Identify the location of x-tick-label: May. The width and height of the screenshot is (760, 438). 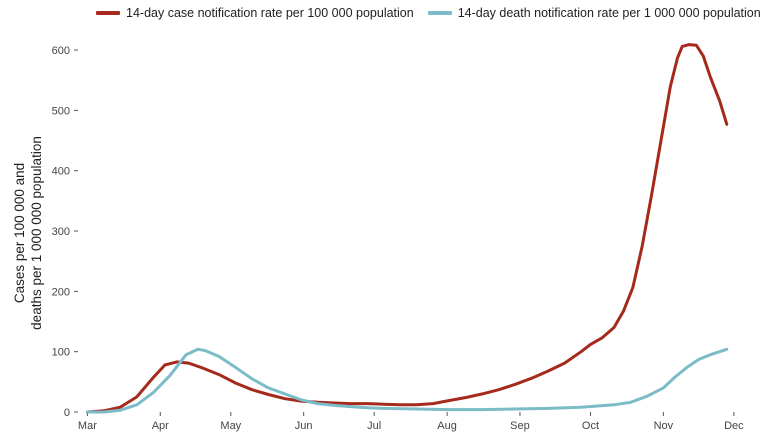
(230, 426).